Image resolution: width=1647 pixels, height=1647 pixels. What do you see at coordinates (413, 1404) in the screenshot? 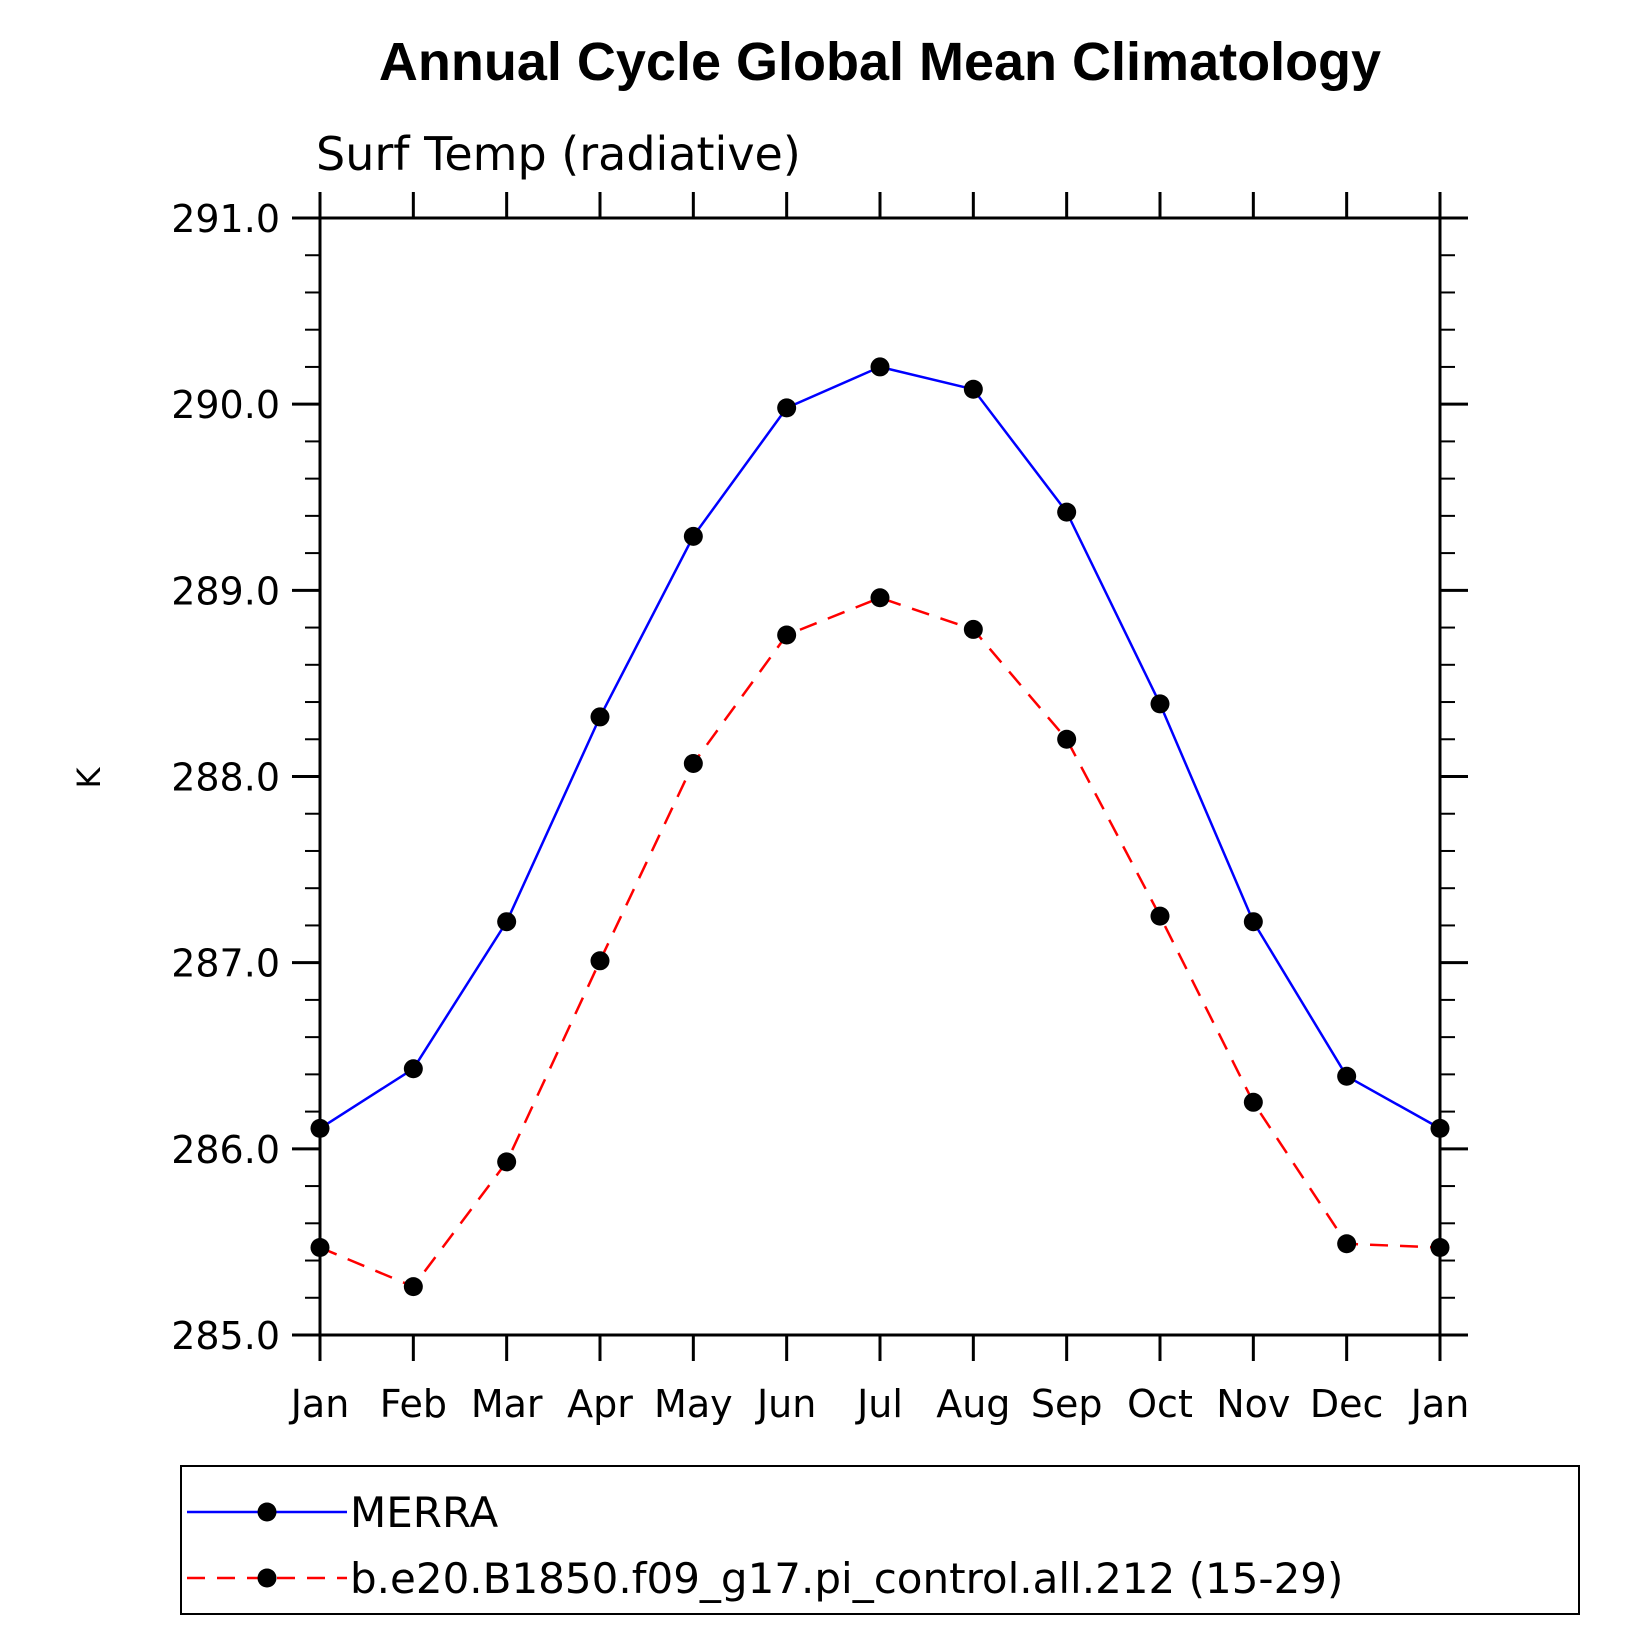
I see `x-tick-label: Feb` at bounding box center [413, 1404].